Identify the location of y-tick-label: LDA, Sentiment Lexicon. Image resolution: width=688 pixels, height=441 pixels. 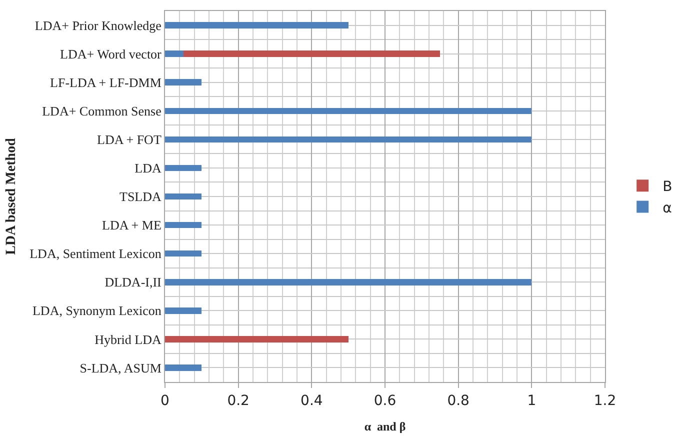
(96, 254).